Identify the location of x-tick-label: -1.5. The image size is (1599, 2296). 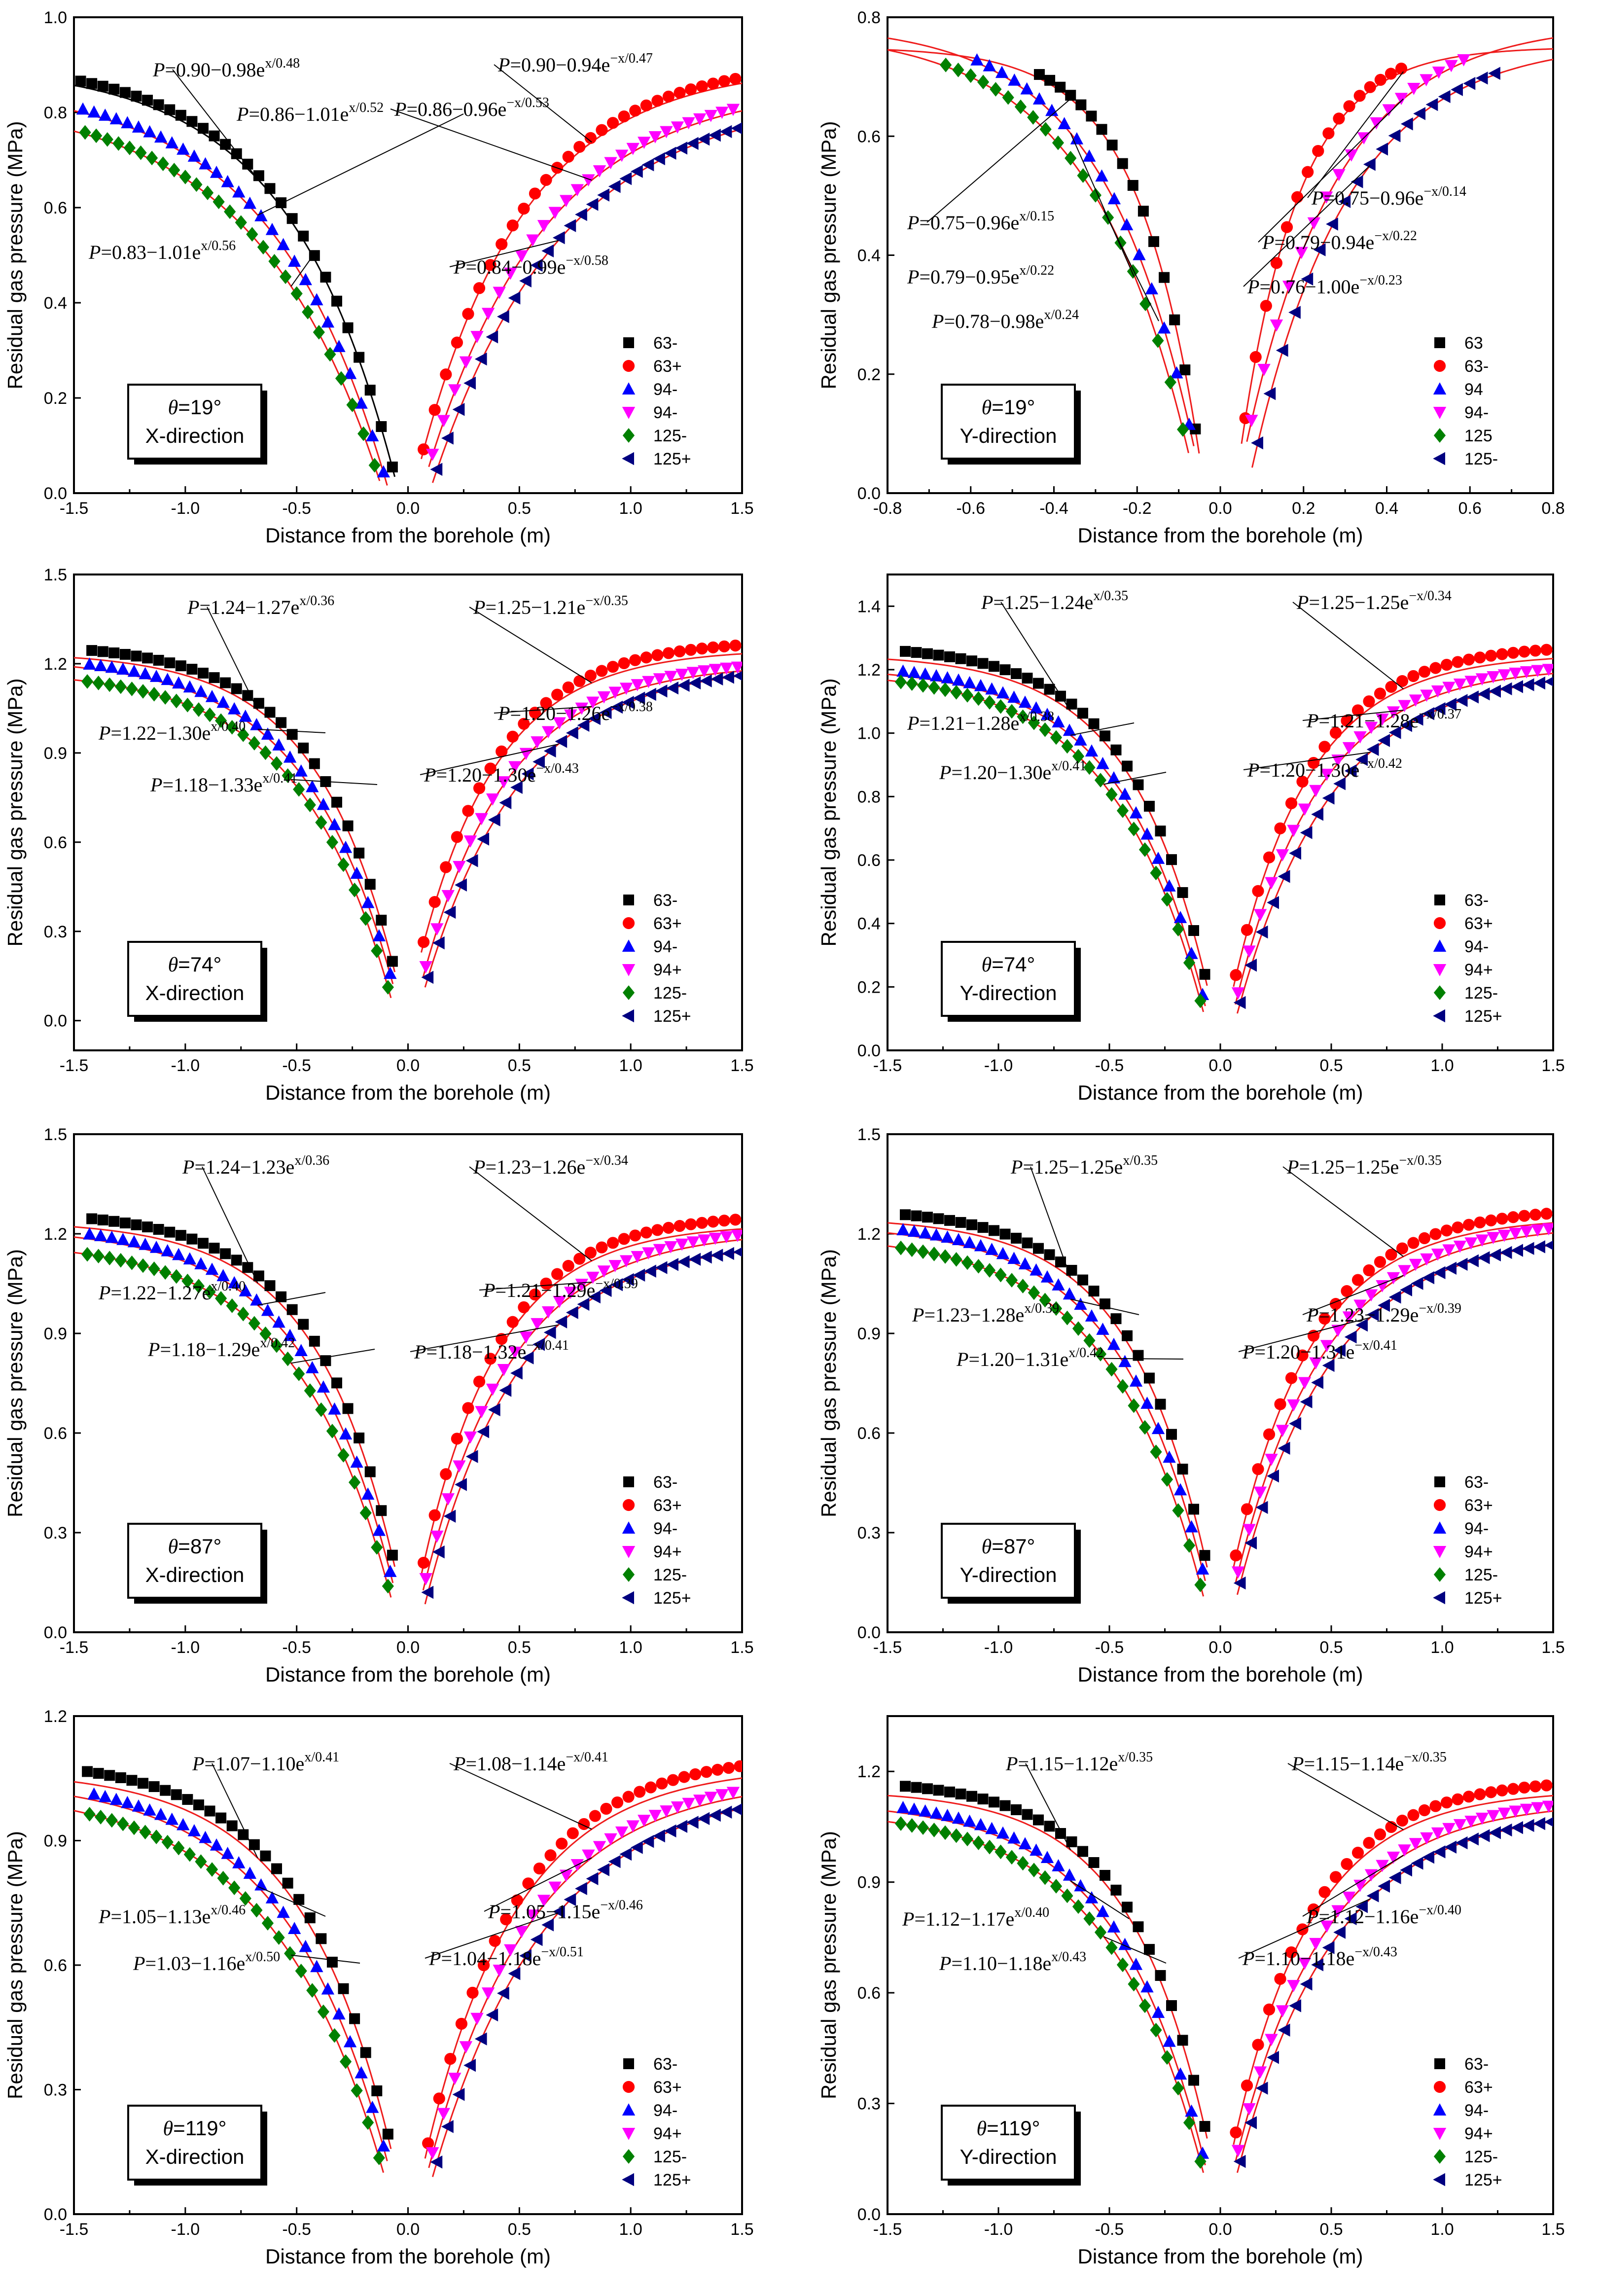
(74, 1065).